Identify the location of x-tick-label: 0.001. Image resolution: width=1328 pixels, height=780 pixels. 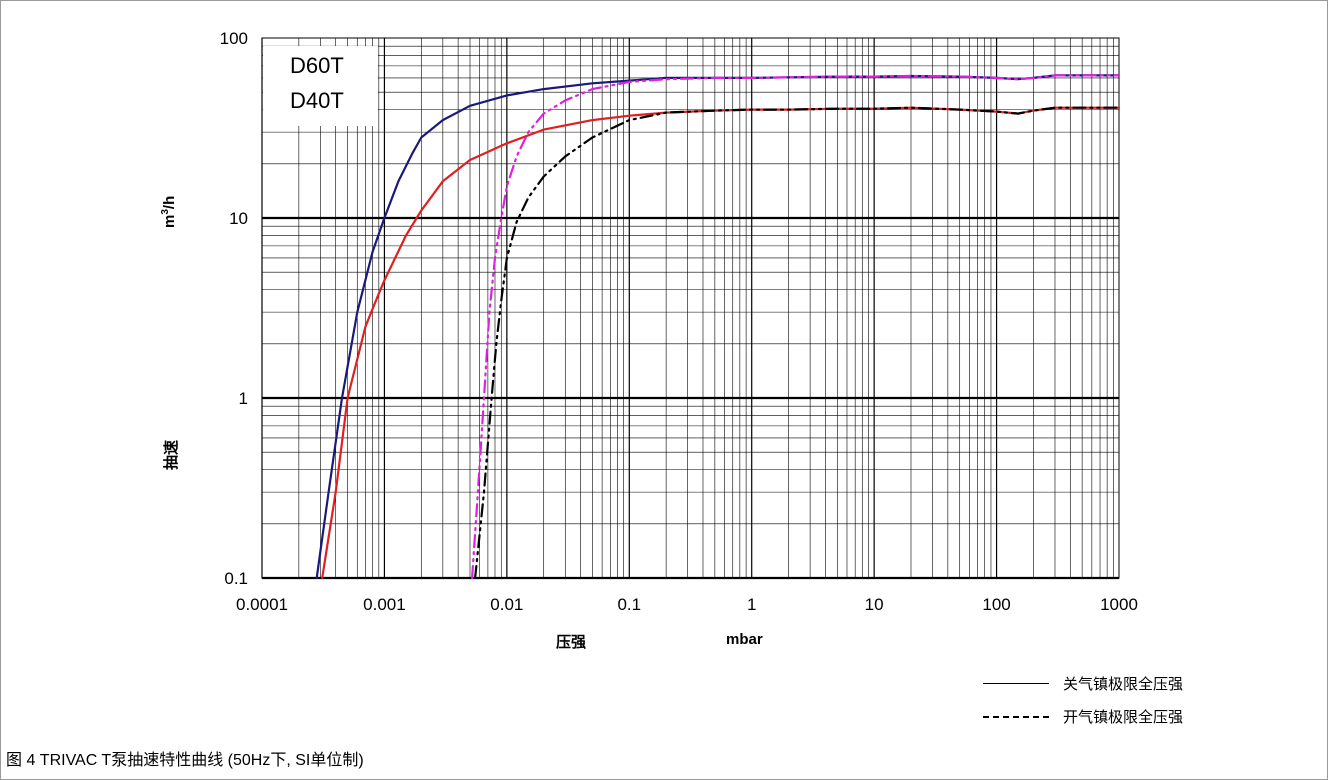
(384, 604).